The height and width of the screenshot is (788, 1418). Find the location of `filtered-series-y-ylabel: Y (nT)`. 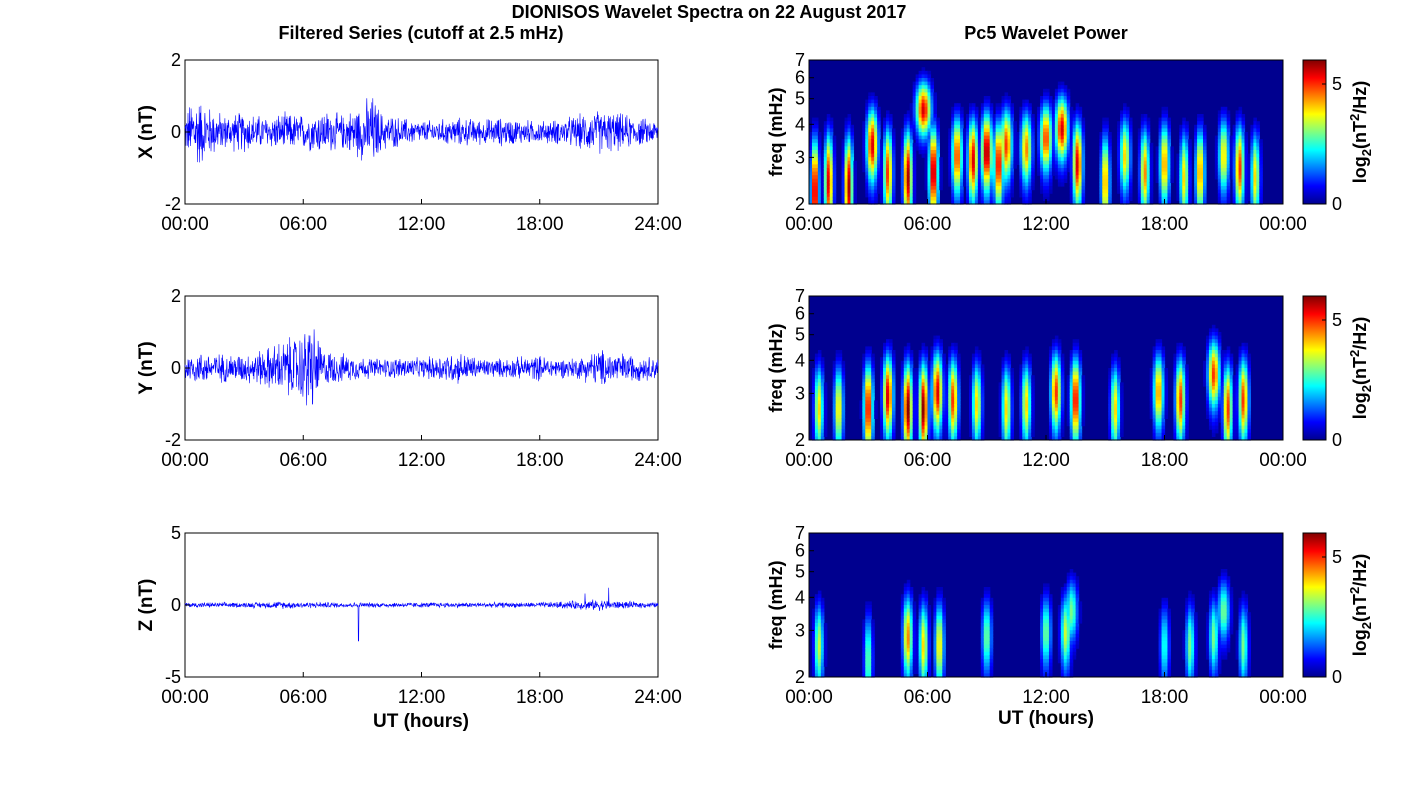

filtered-series-y-ylabel: Y (nT) is located at coordinates (146, 367).